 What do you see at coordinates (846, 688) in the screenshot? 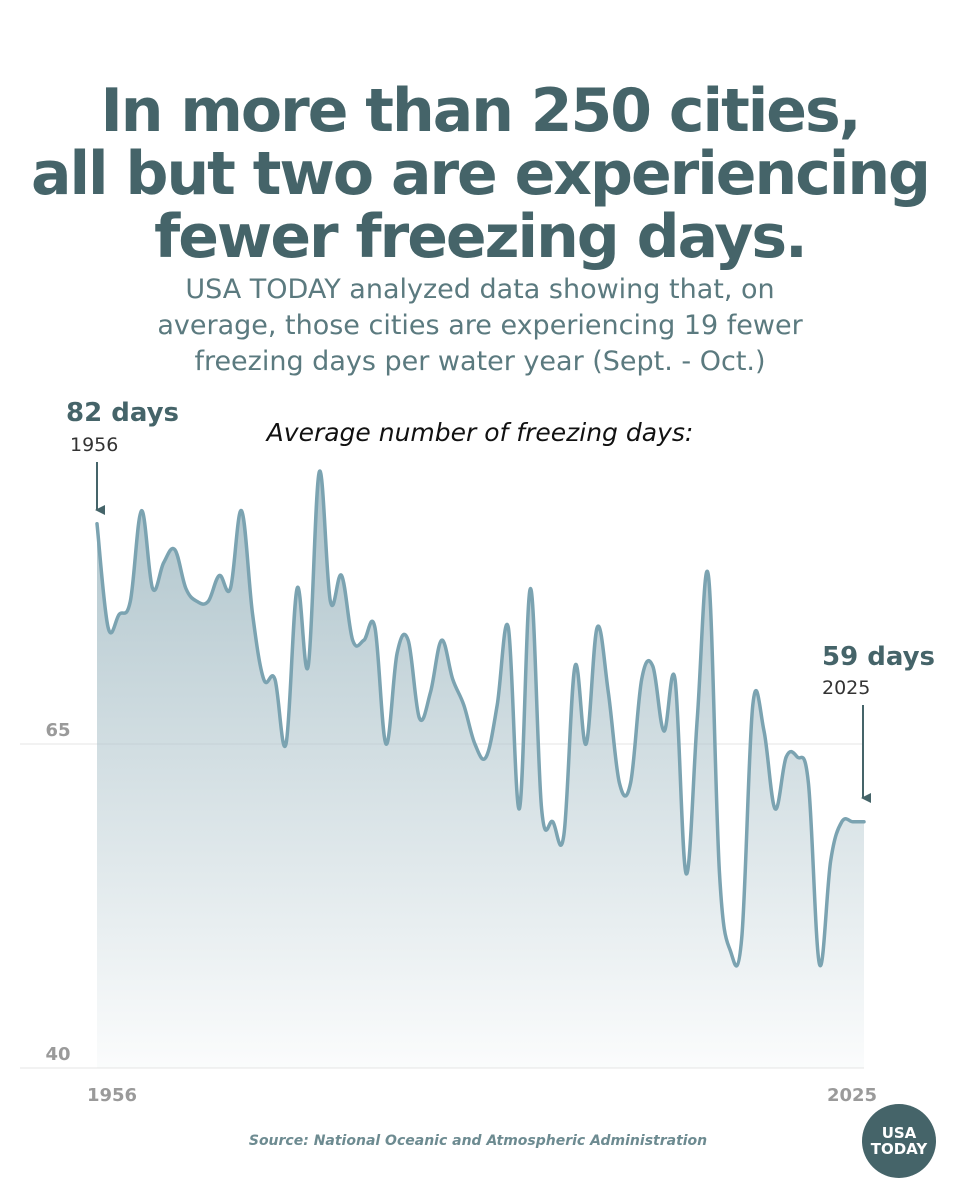
I see `end-callout-year: 2025` at bounding box center [846, 688].